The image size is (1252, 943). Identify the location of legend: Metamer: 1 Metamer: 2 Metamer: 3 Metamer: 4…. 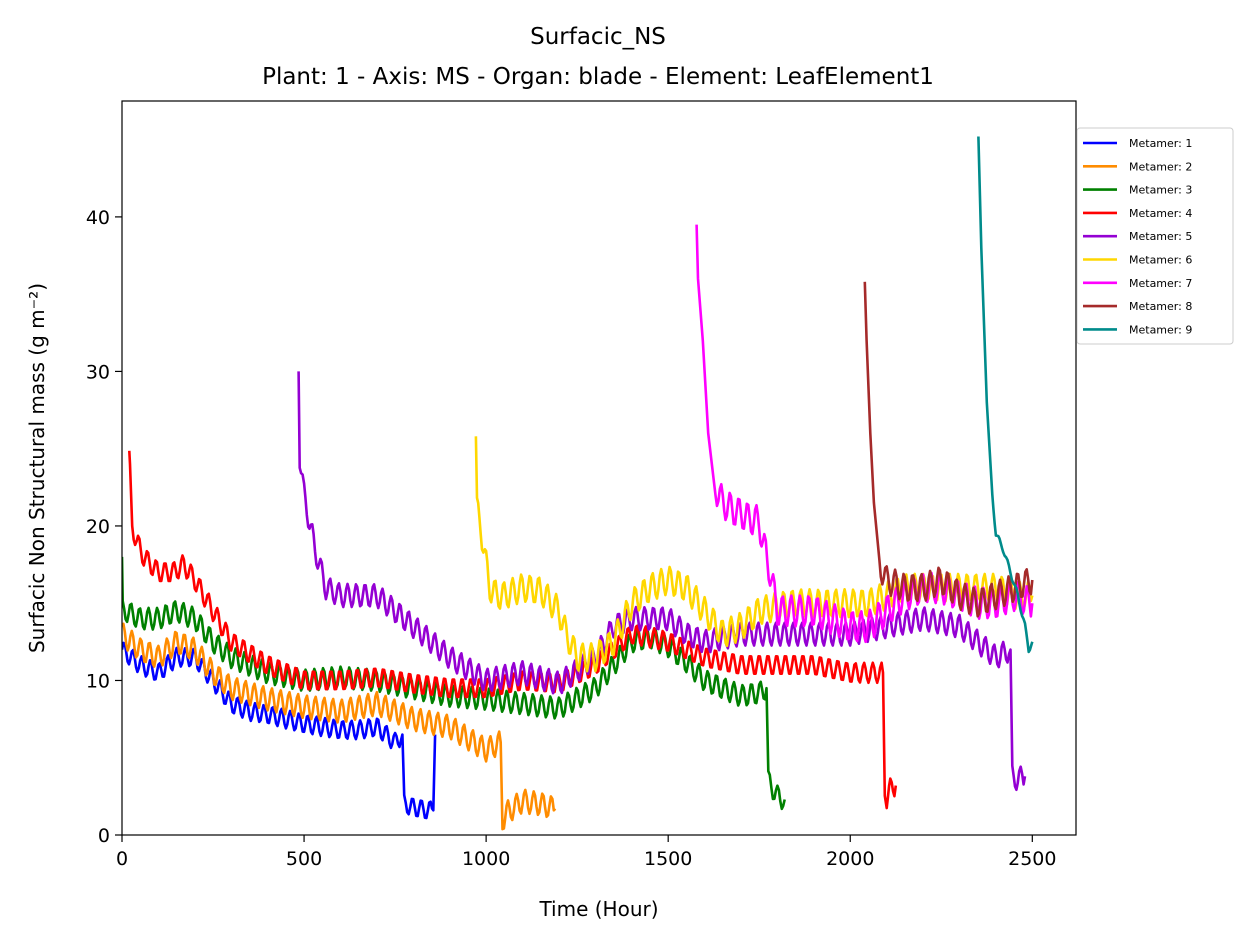
(1155, 236).